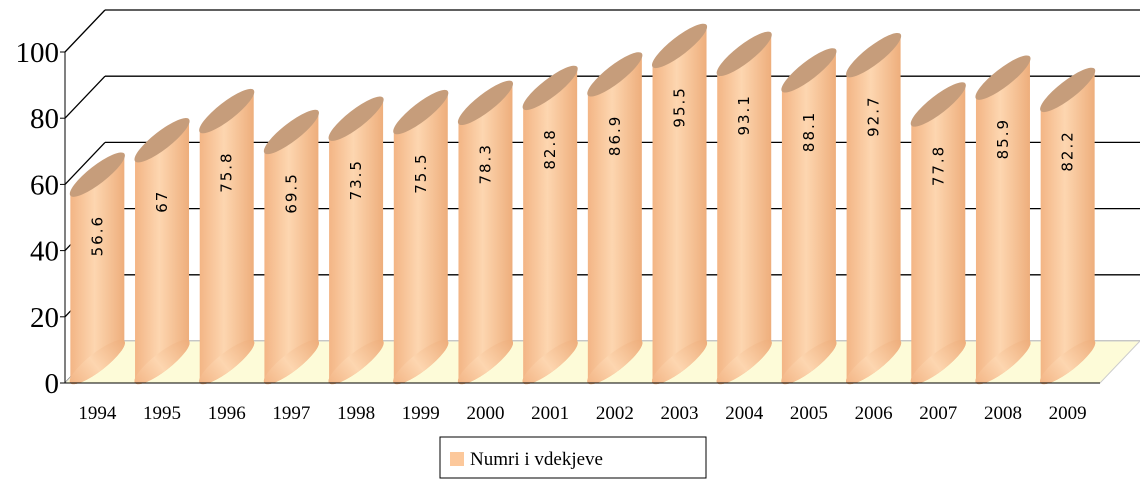 The width and height of the screenshot is (1140, 491). What do you see at coordinates (1003, 413) in the screenshot?
I see `x-tick-label: 2008` at bounding box center [1003, 413].